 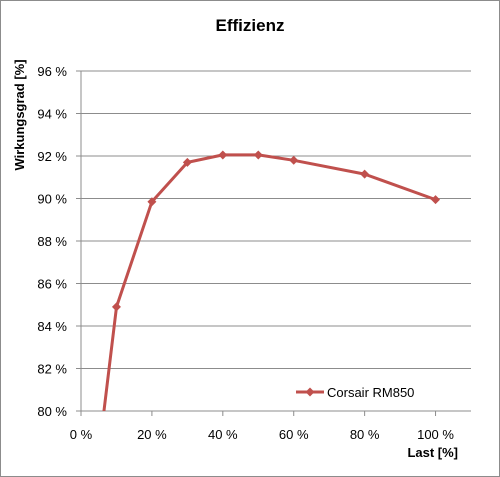 I want to click on x-tick-label: 60 %, so click(x=294, y=434).